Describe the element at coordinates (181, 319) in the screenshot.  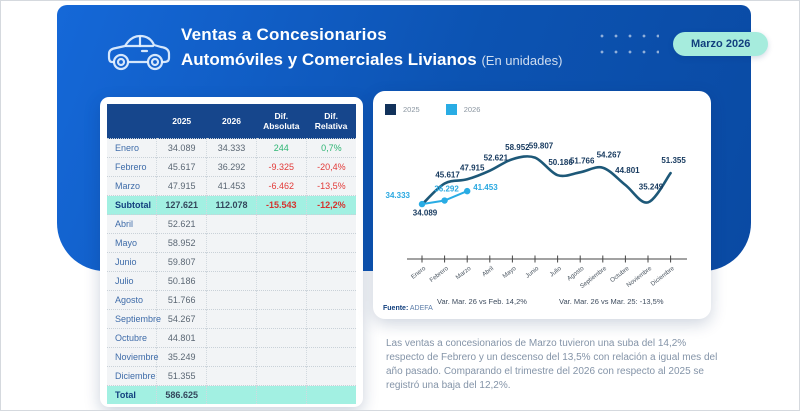
I see `value-2025-cell: 54.267` at that location.